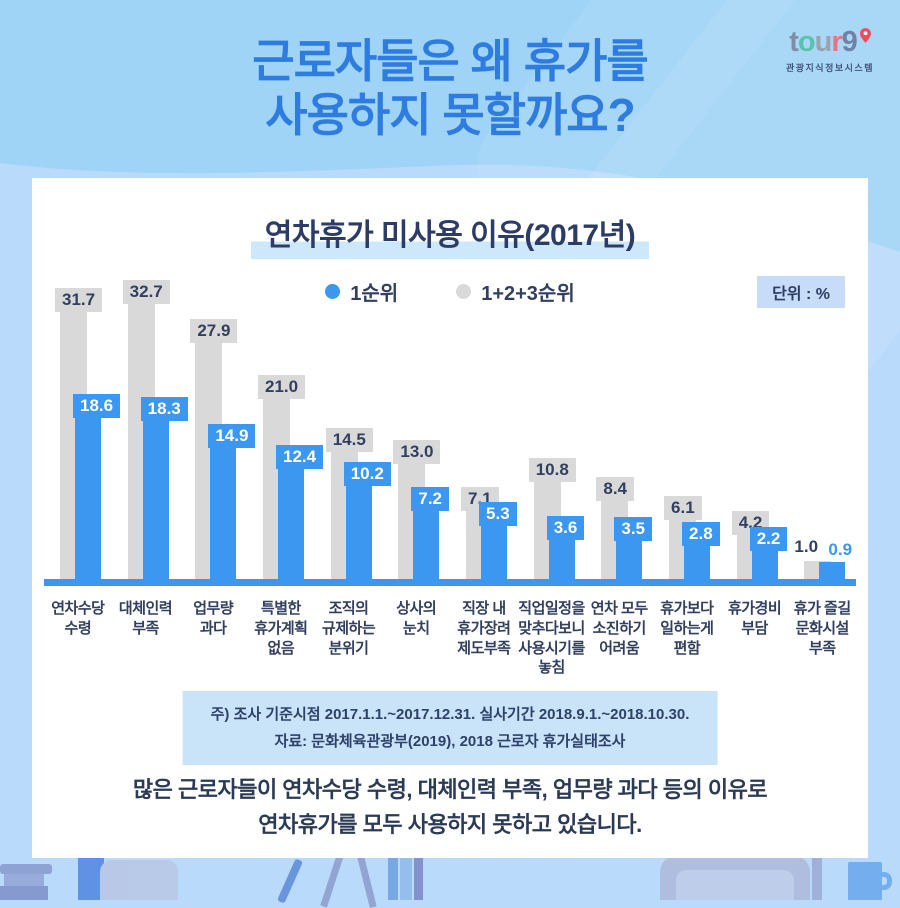  I want to click on legend-label: 1+2+3순위, so click(528, 293).